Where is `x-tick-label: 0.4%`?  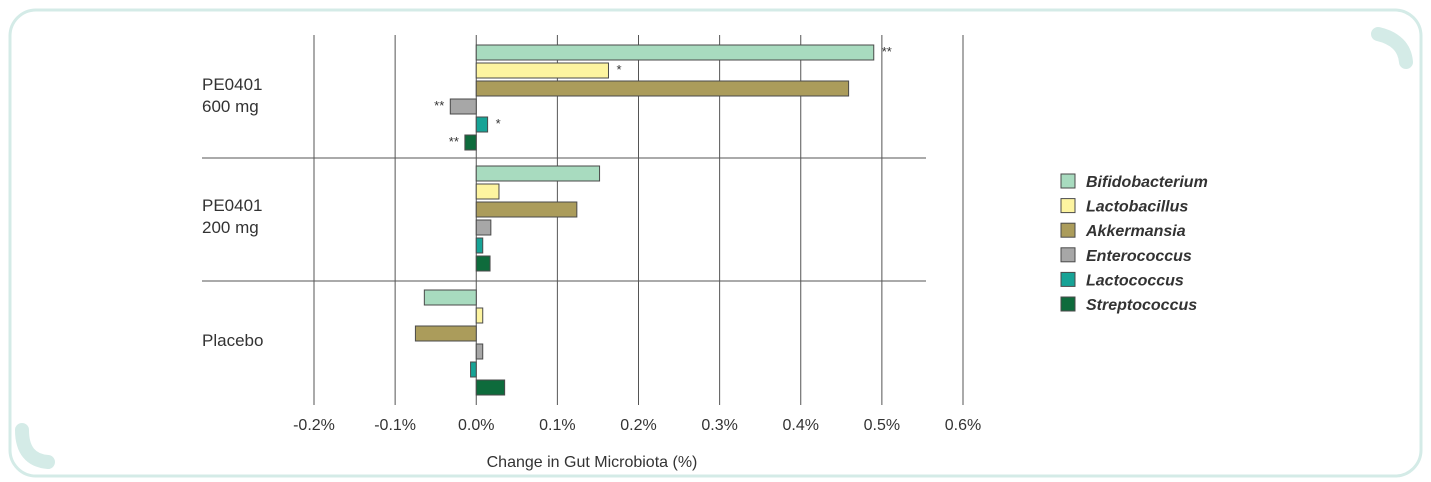 x-tick-label: 0.4% is located at coordinates (801, 425).